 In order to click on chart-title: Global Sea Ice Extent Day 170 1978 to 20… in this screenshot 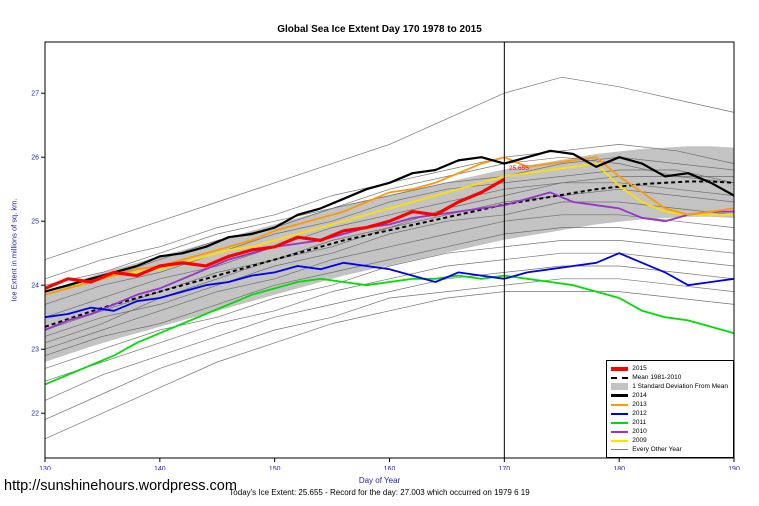, I will do `click(379, 29)`.